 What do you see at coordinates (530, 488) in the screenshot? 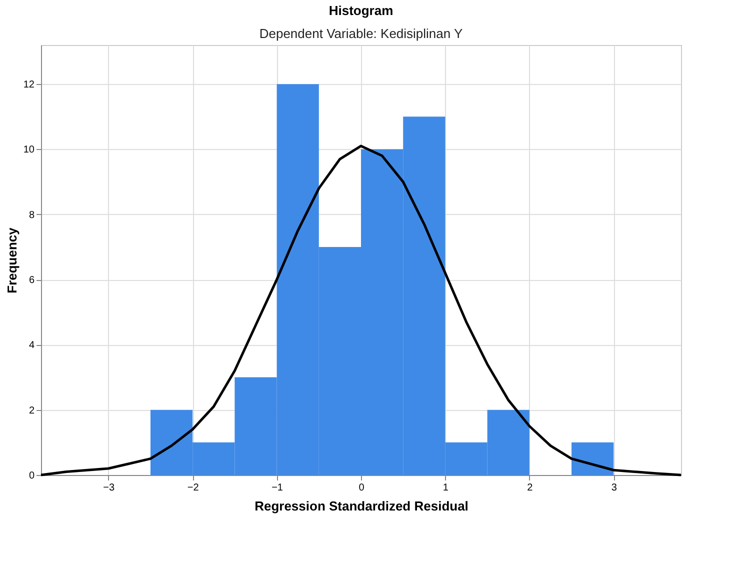
I see `x-tick-label: 2` at bounding box center [530, 488].